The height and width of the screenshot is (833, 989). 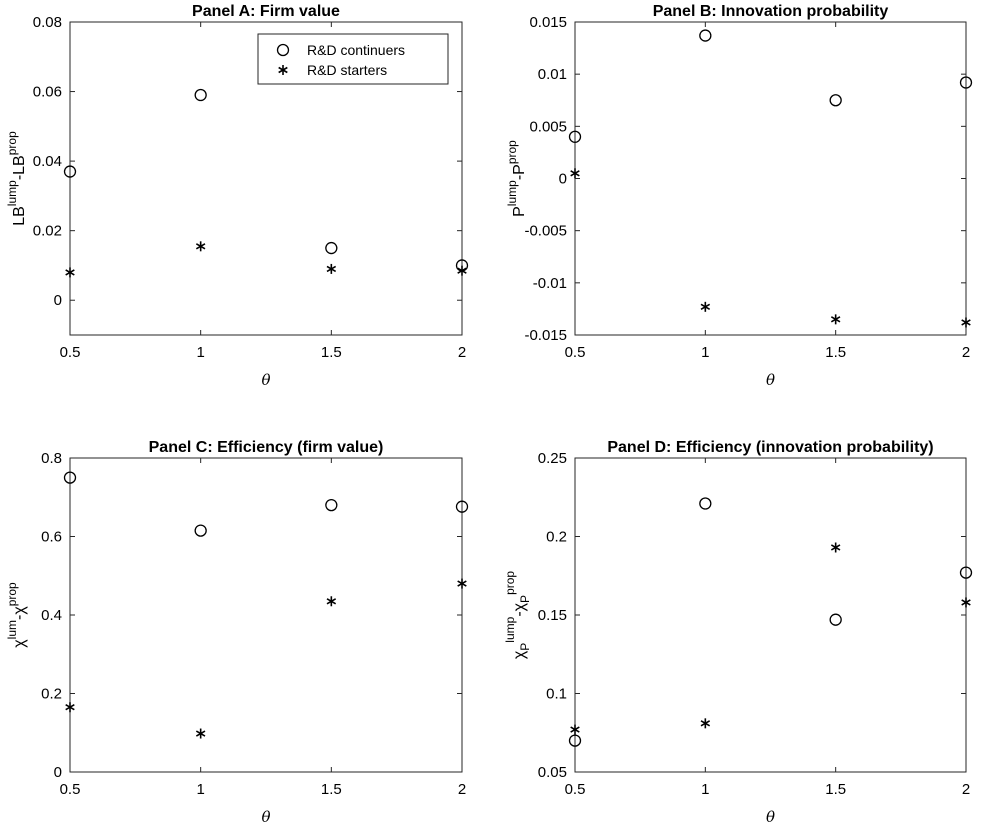 What do you see at coordinates (525, 647) in the screenshot?
I see `y-axis-label-part: P` at bounding box center [525, 647].